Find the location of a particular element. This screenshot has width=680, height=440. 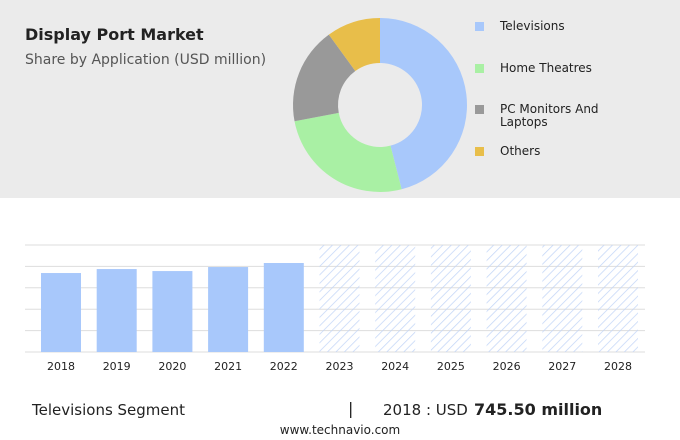

x-tick-label: 2025 is located at coordinates (451, 366).